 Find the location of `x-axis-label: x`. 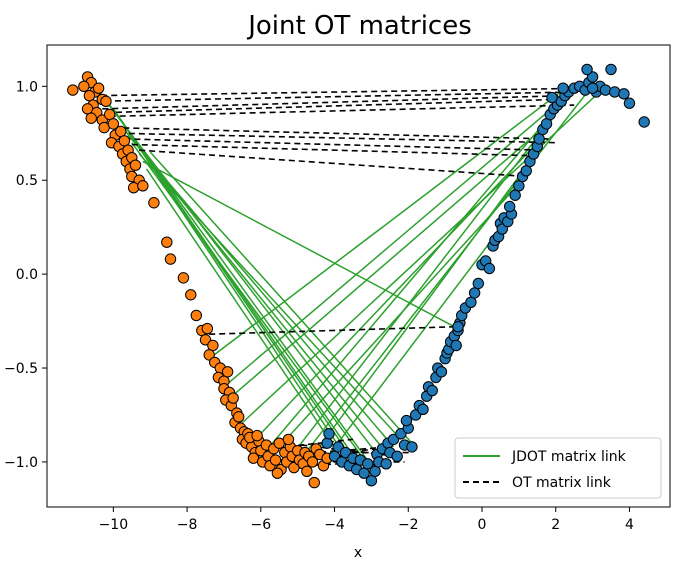

x-axis-label: x is located at coordinates (358, 553).